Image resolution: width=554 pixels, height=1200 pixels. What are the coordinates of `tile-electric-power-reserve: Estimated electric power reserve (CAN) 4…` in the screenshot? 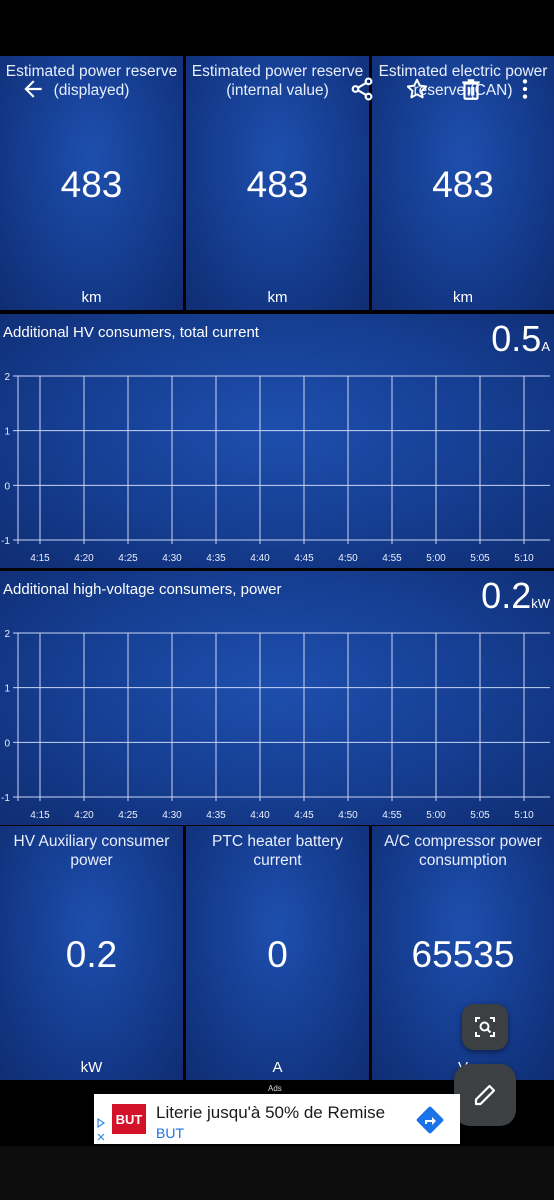 It's located at (463, 183).